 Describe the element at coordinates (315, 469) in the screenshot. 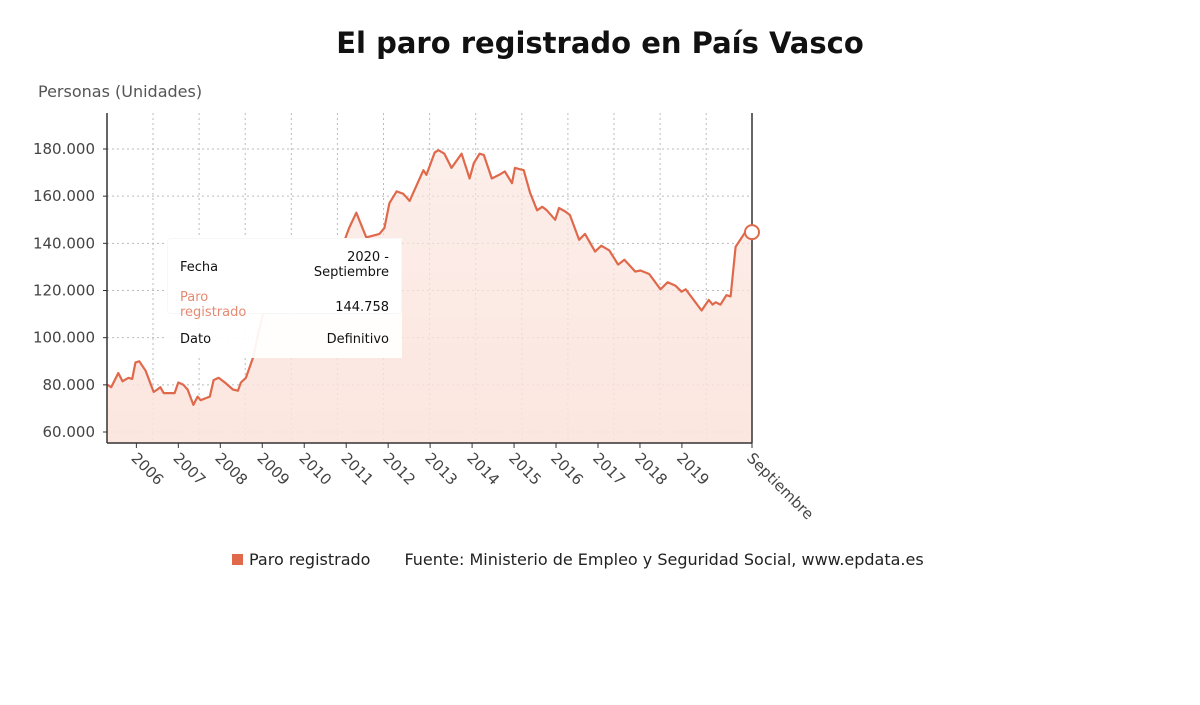

I see `x-tick-label: 2010` at that location.